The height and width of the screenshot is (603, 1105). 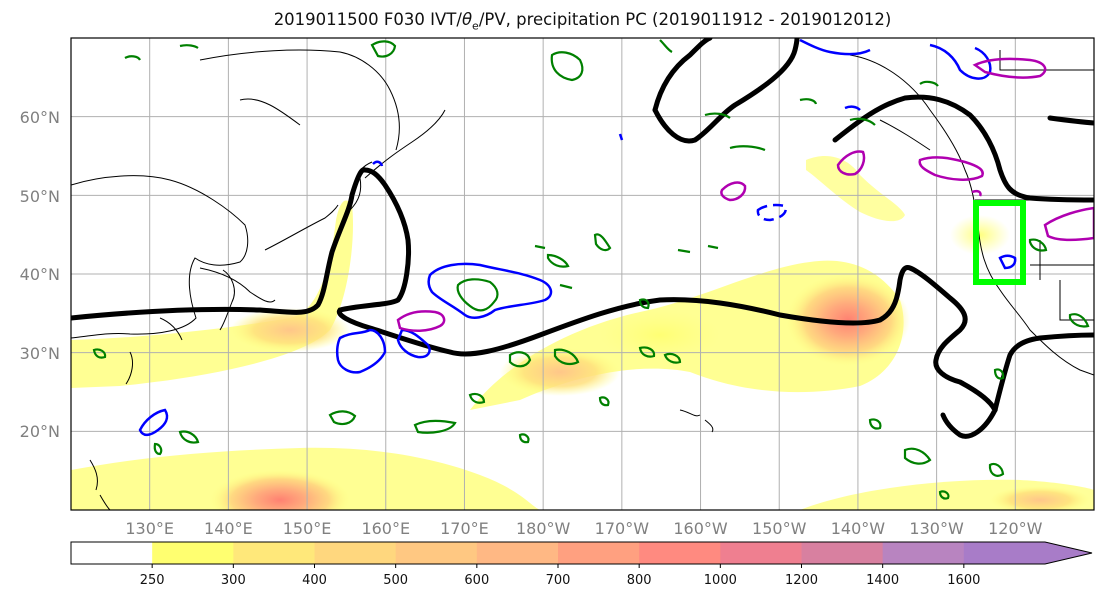 What do you see at coordinates (1068, 553) in the screenshot?
I see `colorbar-extend-arrow` at bounding box center [1068, 553].